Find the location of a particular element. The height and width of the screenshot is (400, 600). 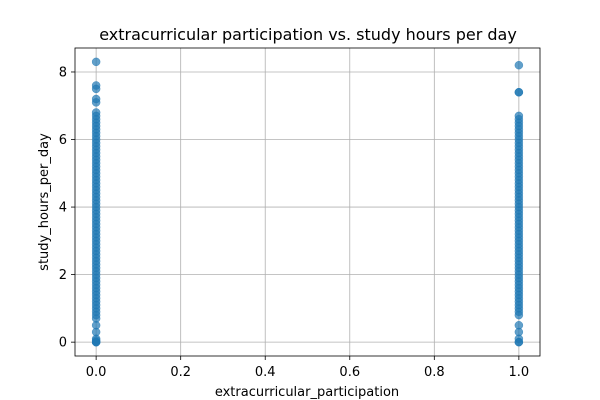

y-axis-ticks: 0 2 4 6 8 is located at coordinates (67, 208).